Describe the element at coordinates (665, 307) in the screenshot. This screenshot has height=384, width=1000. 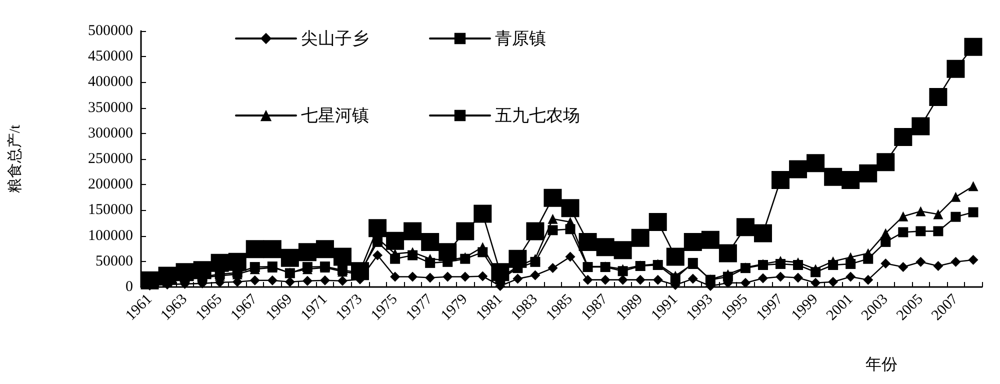
I see `x-tick-label: 1991` at that location.